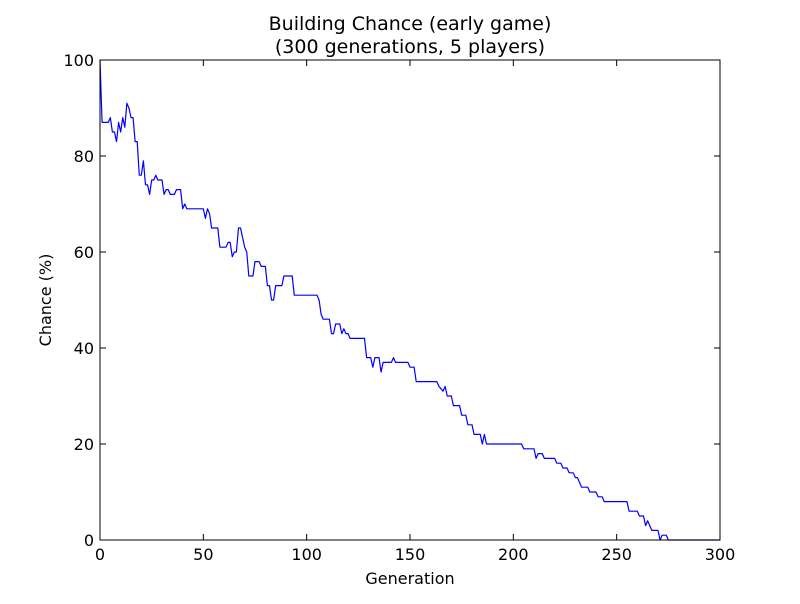 Image resolution: width=800 pixels, height=604 pixels. What do you see at coordinates (409, 578) in the screenshot?
I see `x-axis-label: Generation` at bounding box center [409, 578].